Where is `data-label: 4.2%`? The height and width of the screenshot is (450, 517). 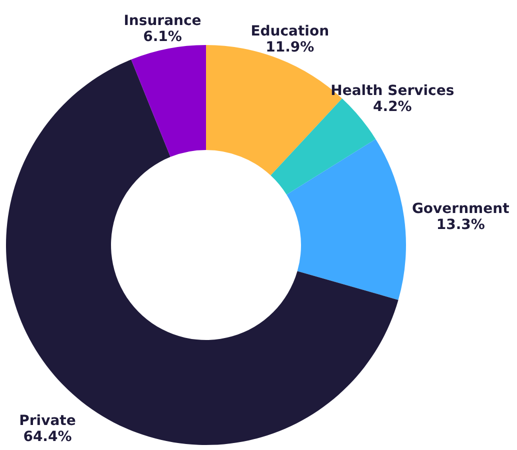
data-label: 4.2% is located at coordinates (392, 107).